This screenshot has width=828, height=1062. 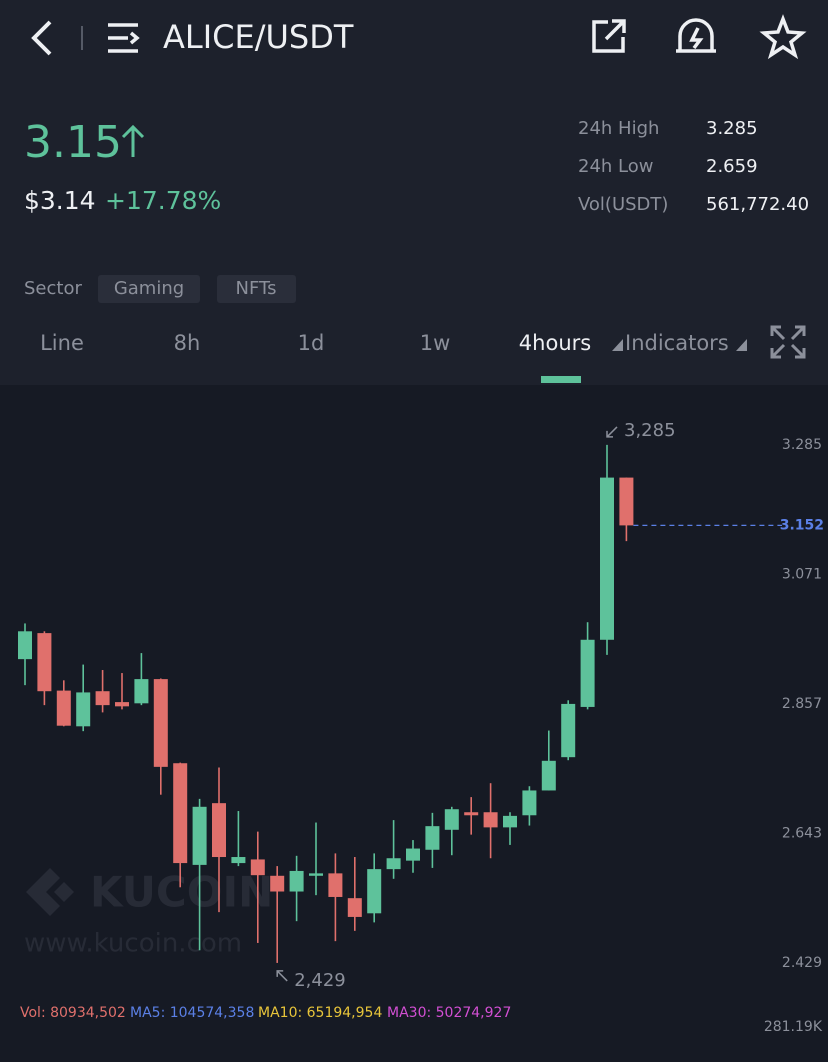 I want to click on stat-value: 561,772.40, so click(x=757, y=204).